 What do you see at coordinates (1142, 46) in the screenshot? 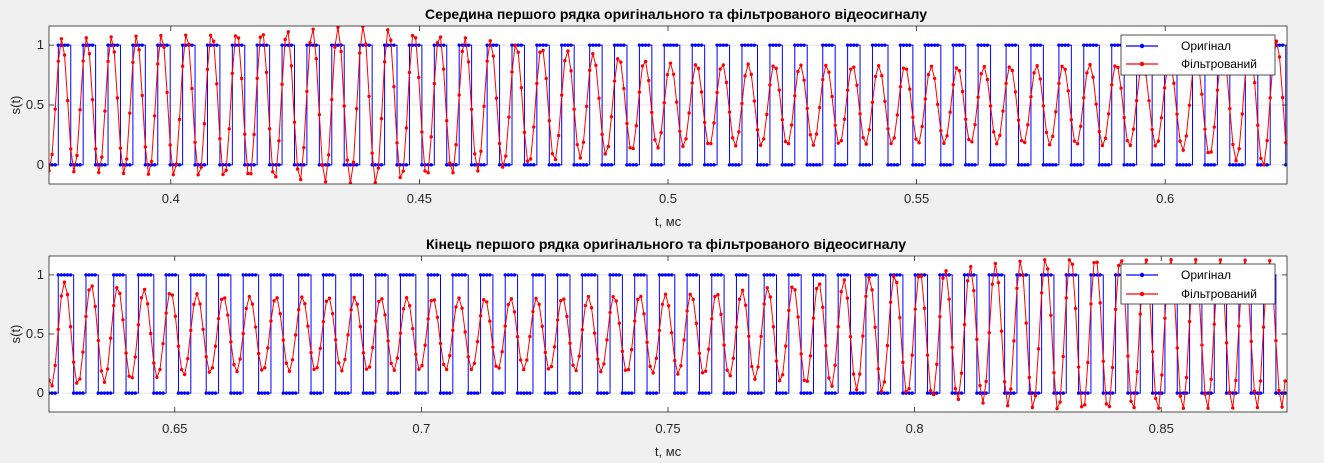
I see `legend-marker-original` at bounding box center [1142, 46].